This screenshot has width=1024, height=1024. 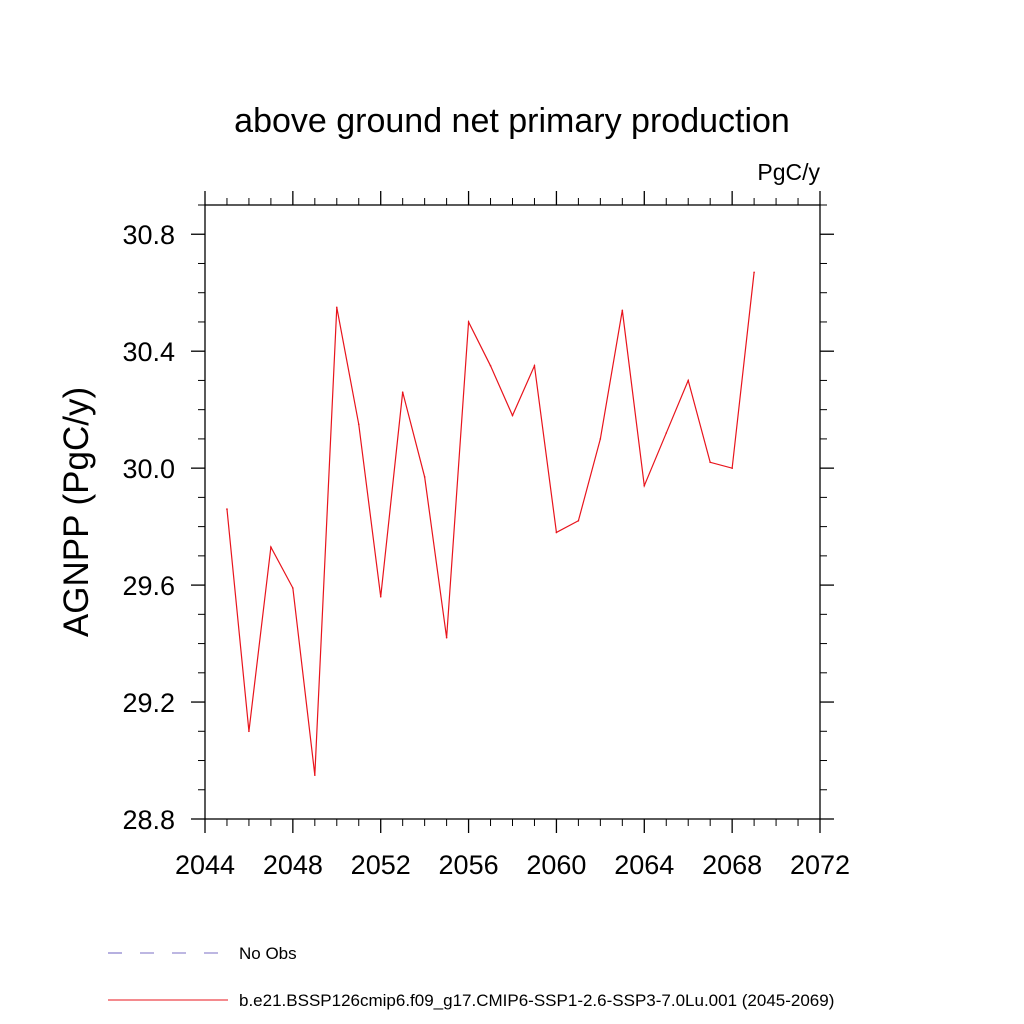 I want to click on chart-title: above ground net primary production, so click(x=512, y=121).